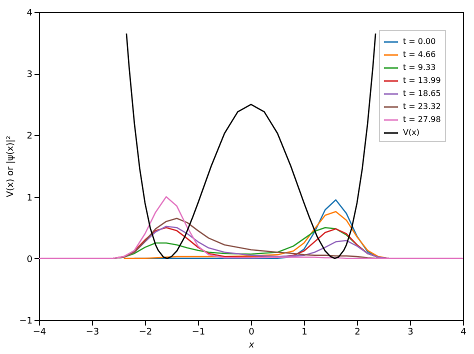 The image size is (474, 354). What do you see at coordinates (357, 333) in the screenshot?
I see `x-tick-label: 2` at bounding box center [357, 333].